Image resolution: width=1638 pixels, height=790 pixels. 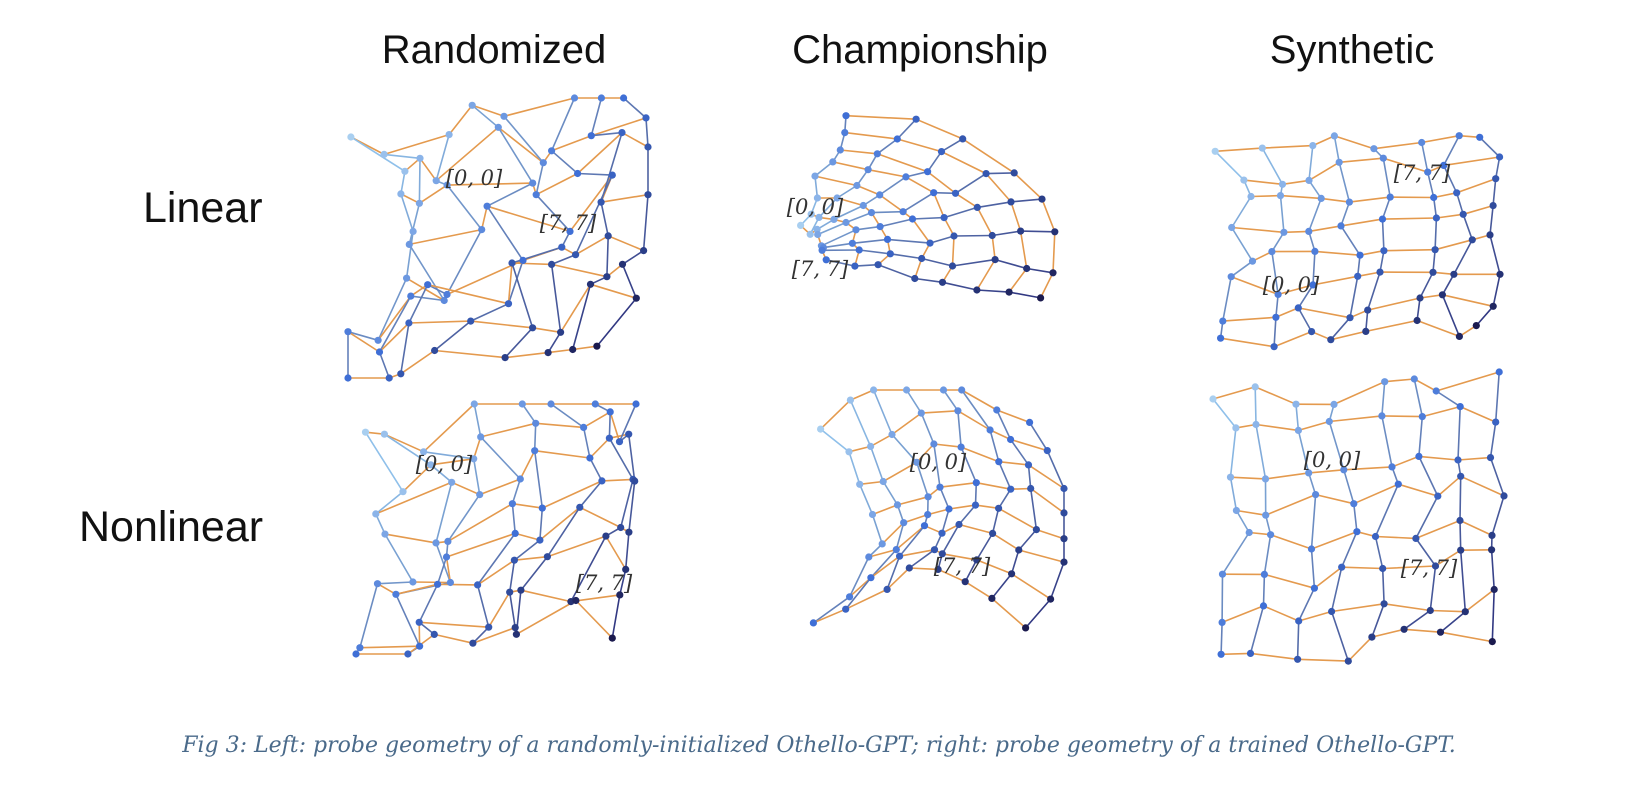 What do you see at coordinates (1358, 516) in the screenshot?
I see `probe-network-svg` at bounding box center [1358, 516].